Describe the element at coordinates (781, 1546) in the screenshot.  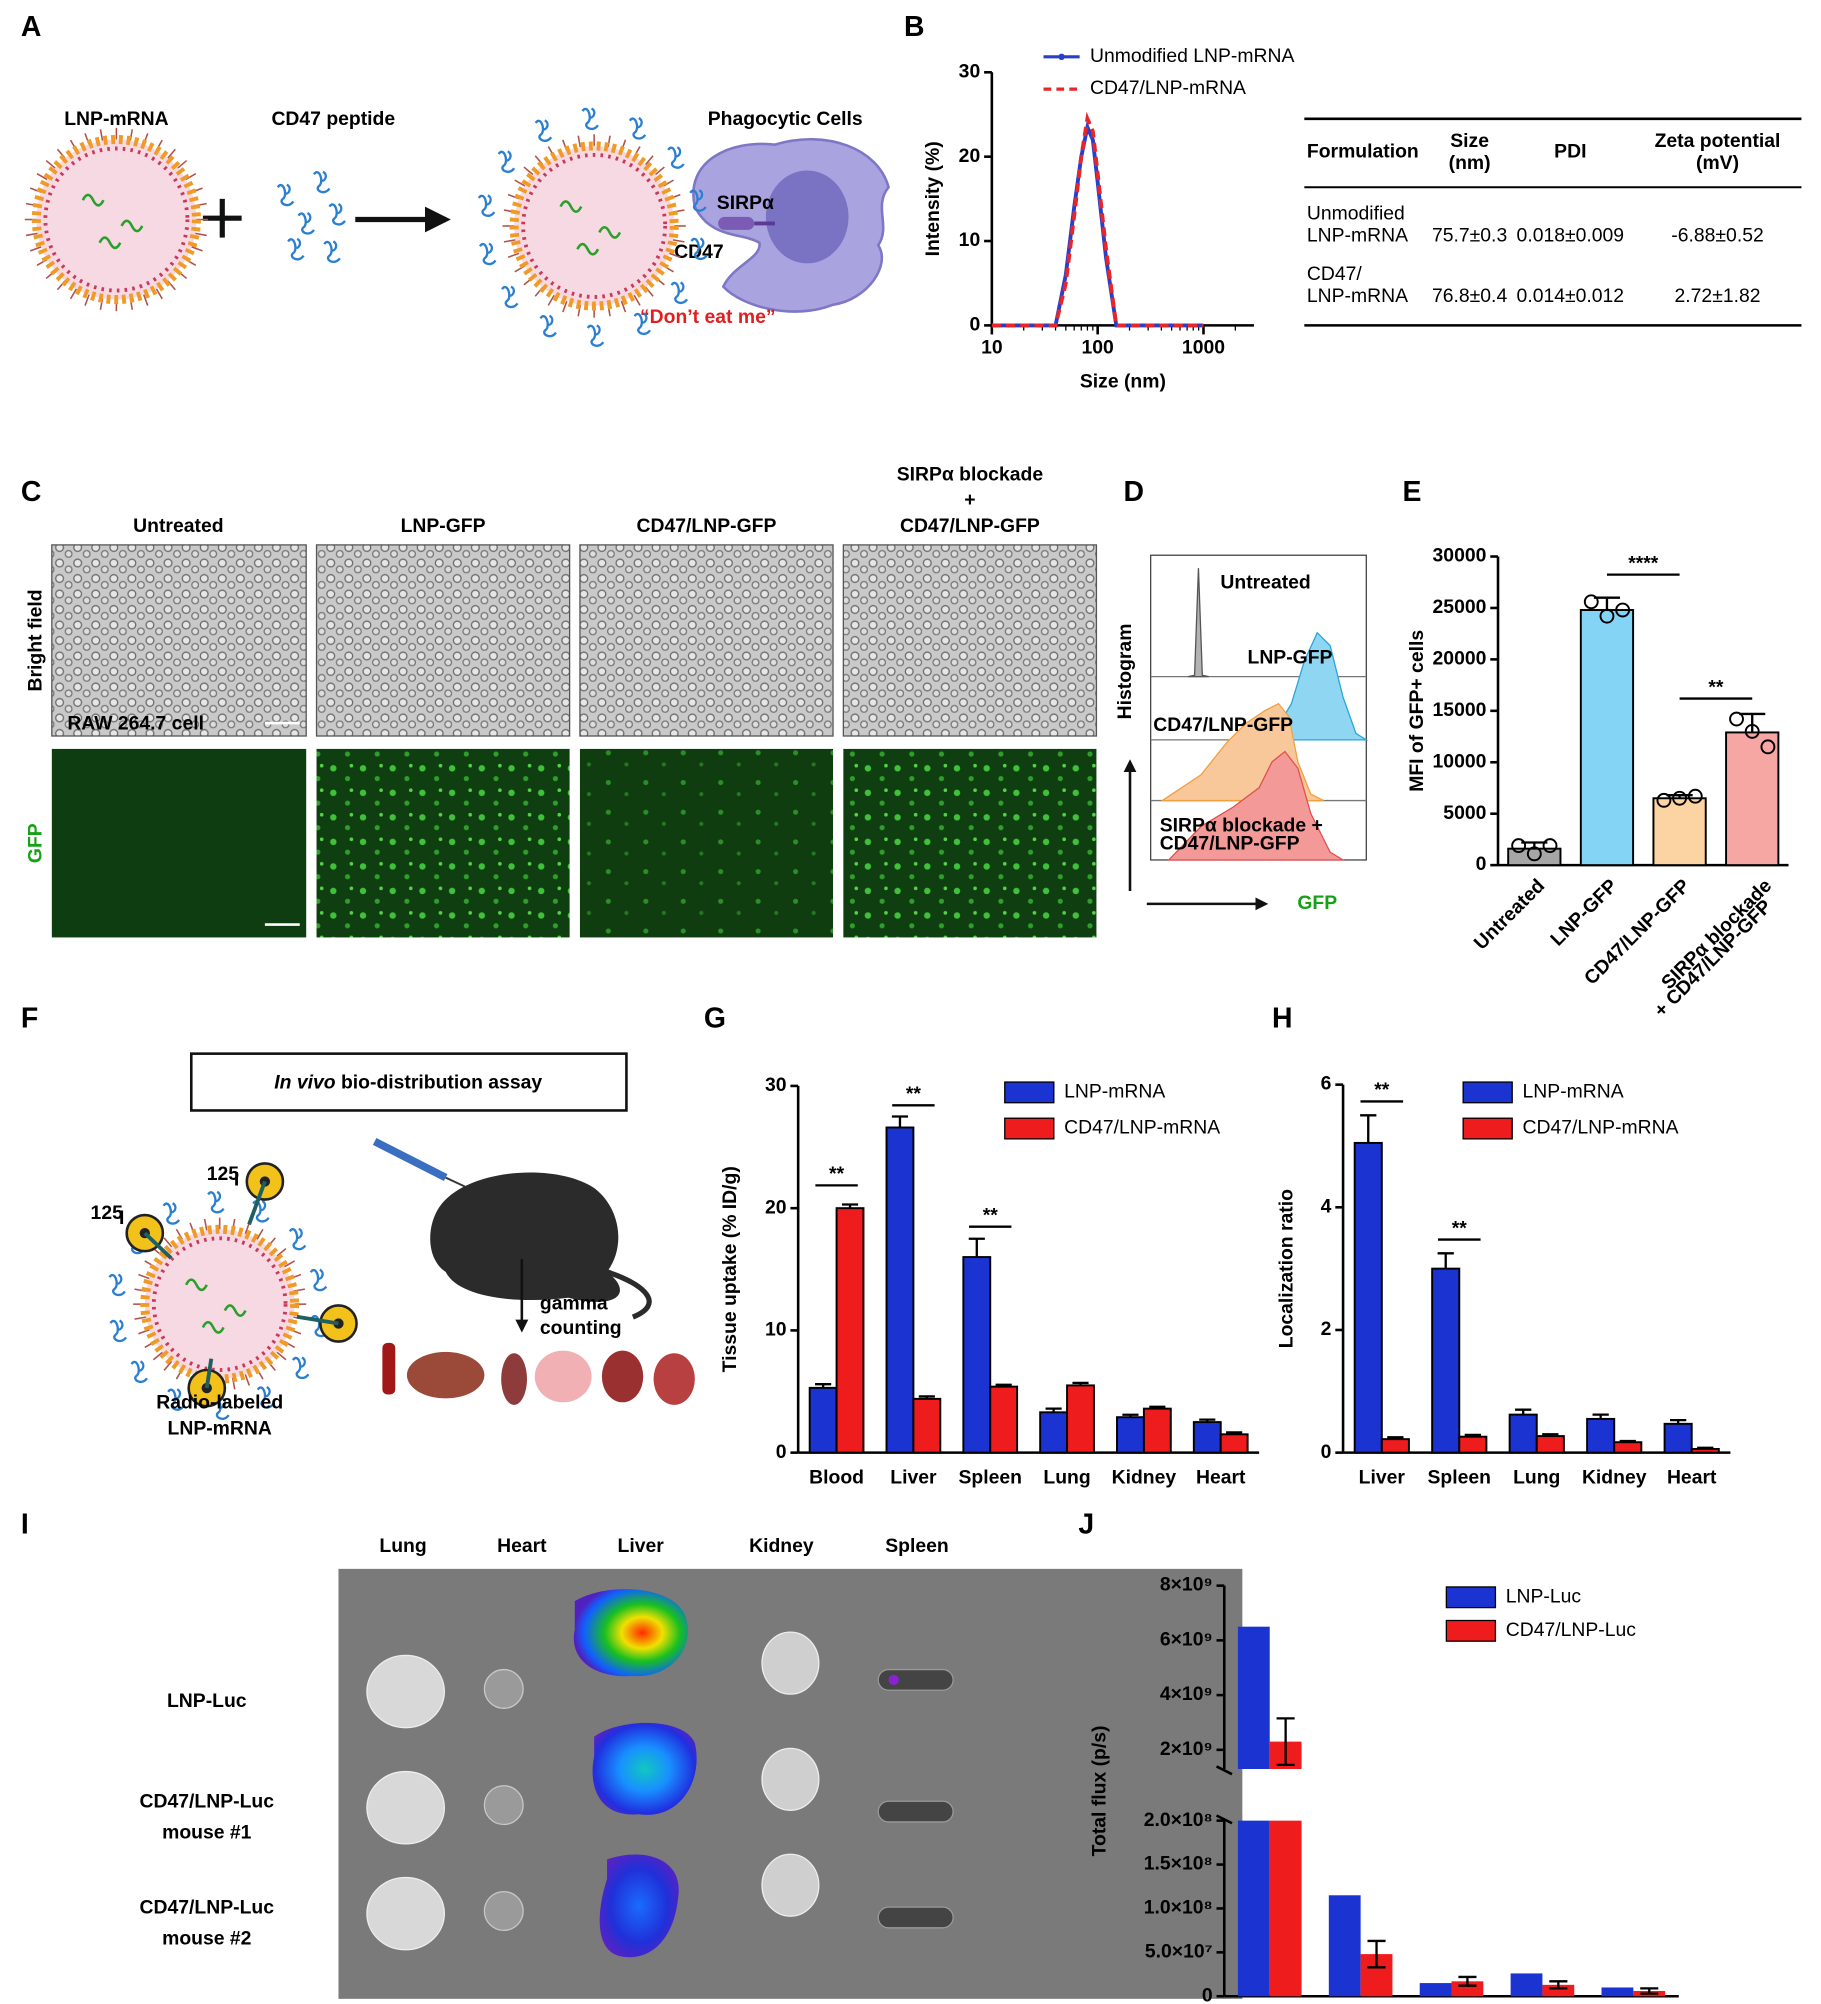
I see `organ-label: Kidney` at that location.